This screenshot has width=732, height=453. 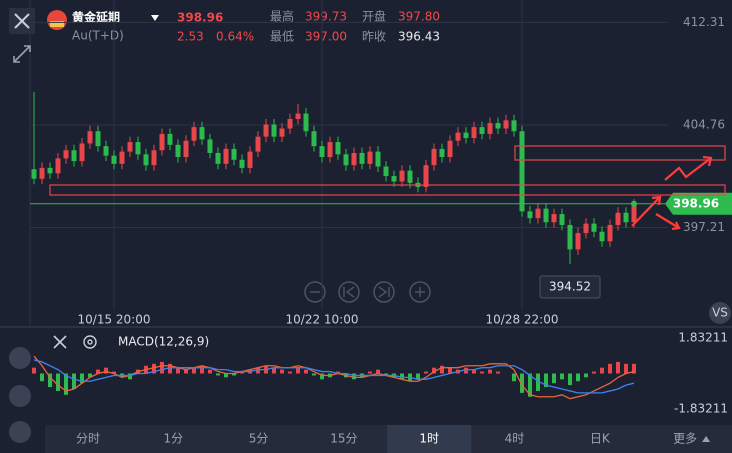 What do you see at coordinates (374, 16) in the screenshot?
I see `open-label: 开盘` at bounding box center [374, 16].